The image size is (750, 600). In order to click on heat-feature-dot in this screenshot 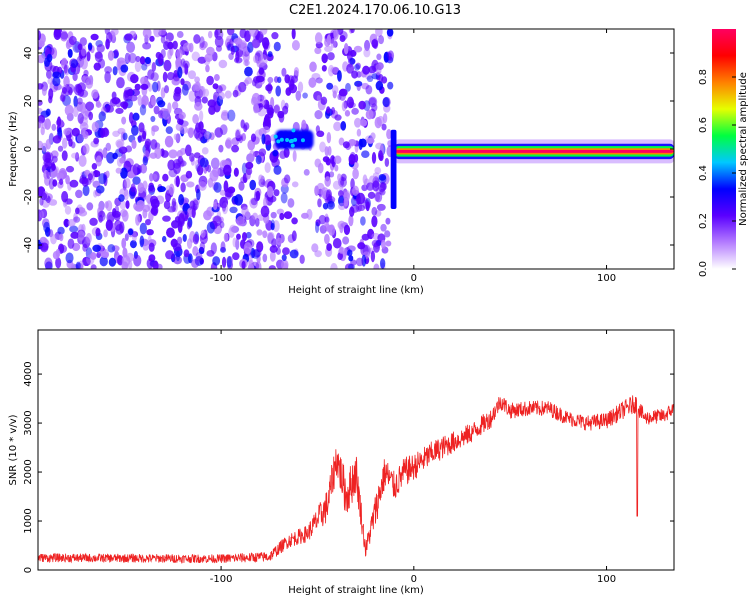, I will do `click(291, 140)`.